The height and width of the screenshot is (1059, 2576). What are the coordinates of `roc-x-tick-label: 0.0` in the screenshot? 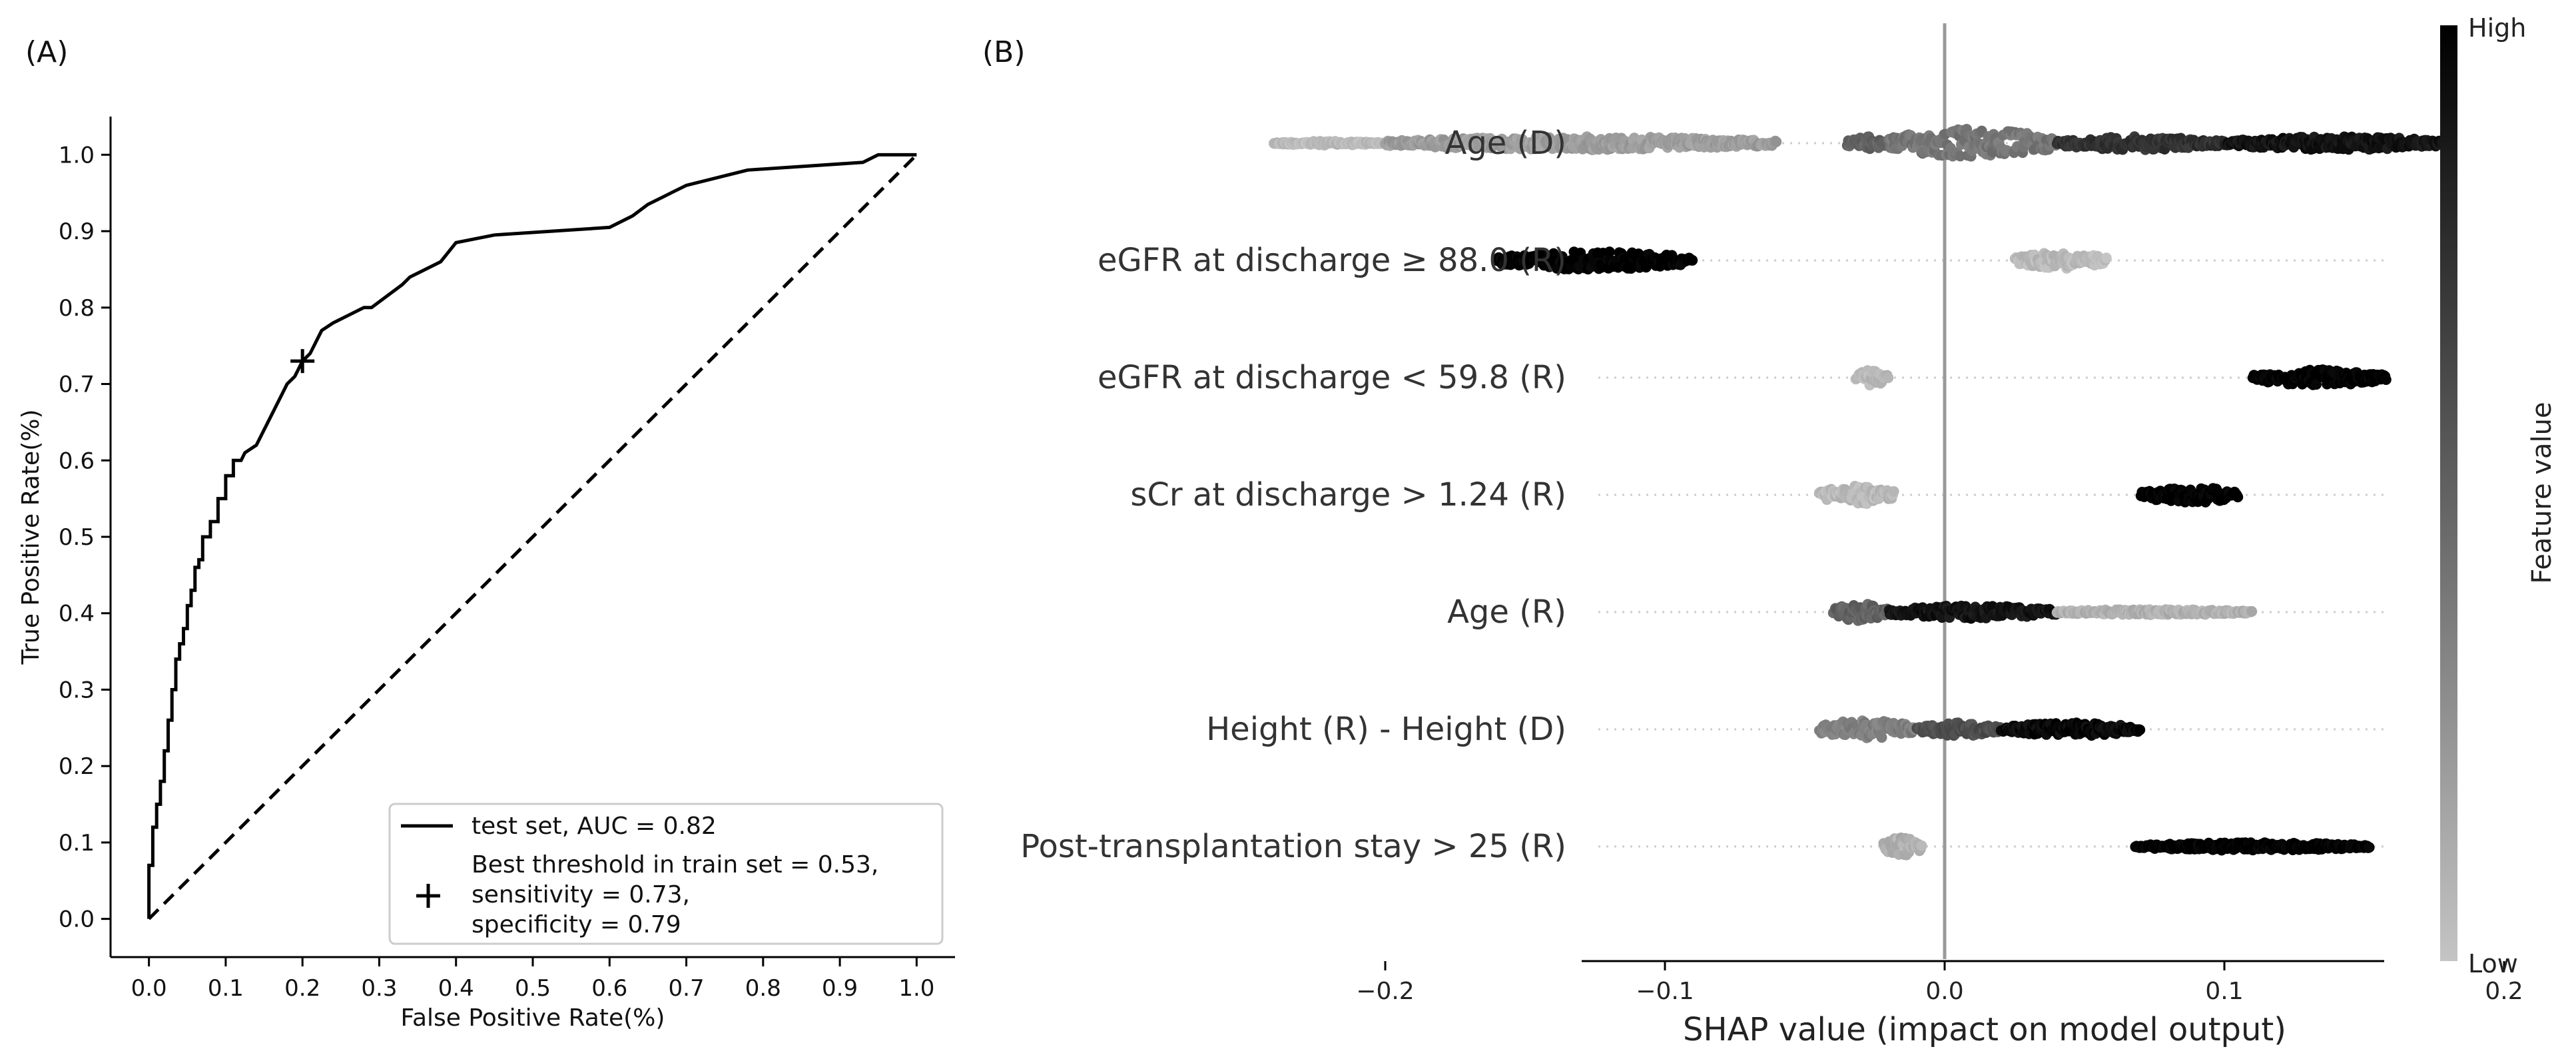 It's located at (149, 989).